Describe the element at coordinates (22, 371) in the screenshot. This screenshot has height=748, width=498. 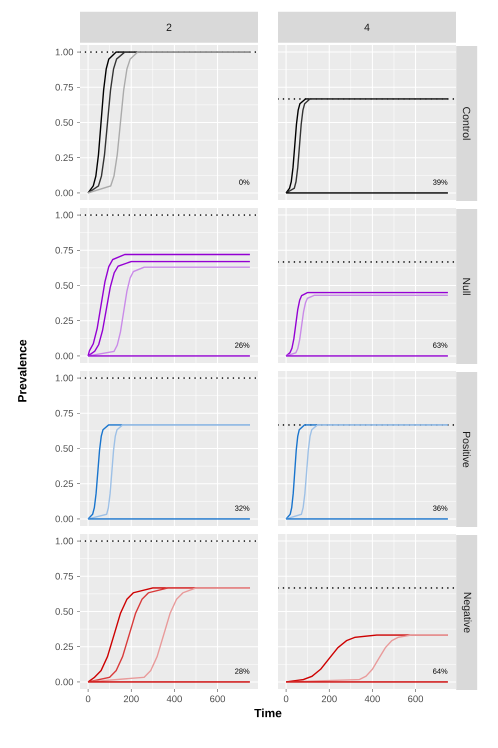
I see `y-axis-title: Prevalence` at that location.